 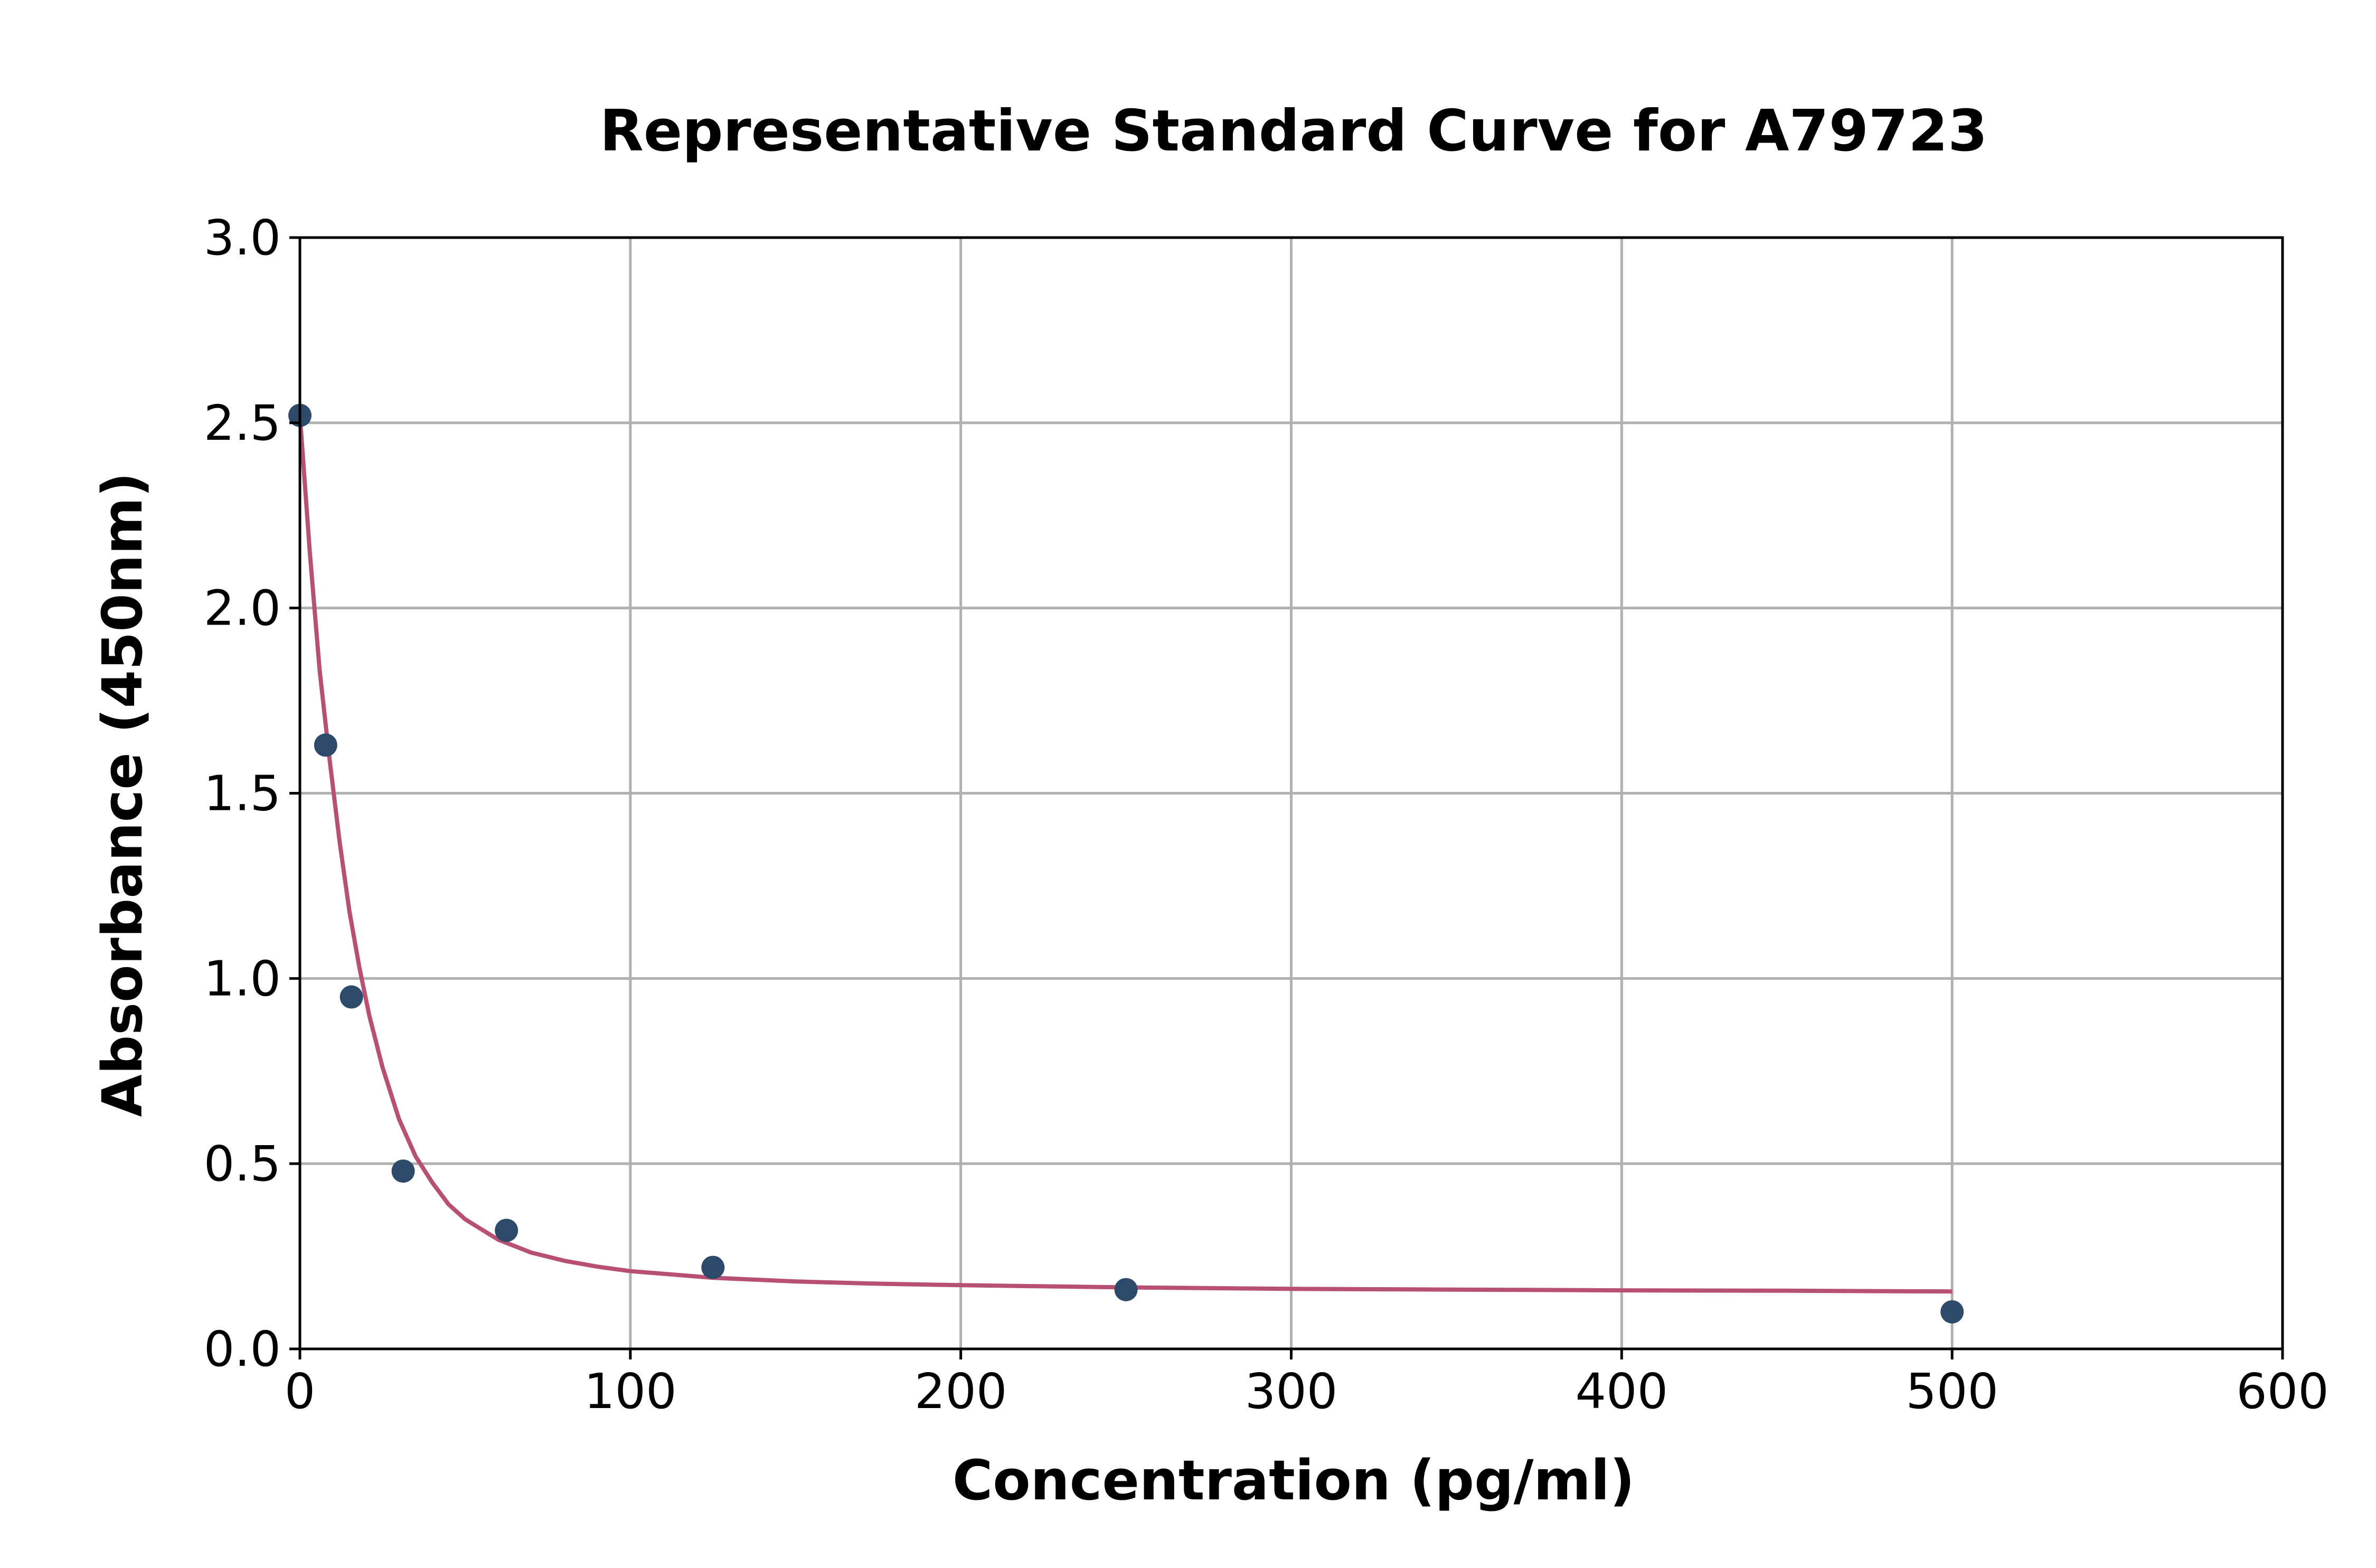 What do you see at coordinates (243, 1164) in the screenshot?
I see `y-tick-label: 0.5` at bounding box center [243, 1164].